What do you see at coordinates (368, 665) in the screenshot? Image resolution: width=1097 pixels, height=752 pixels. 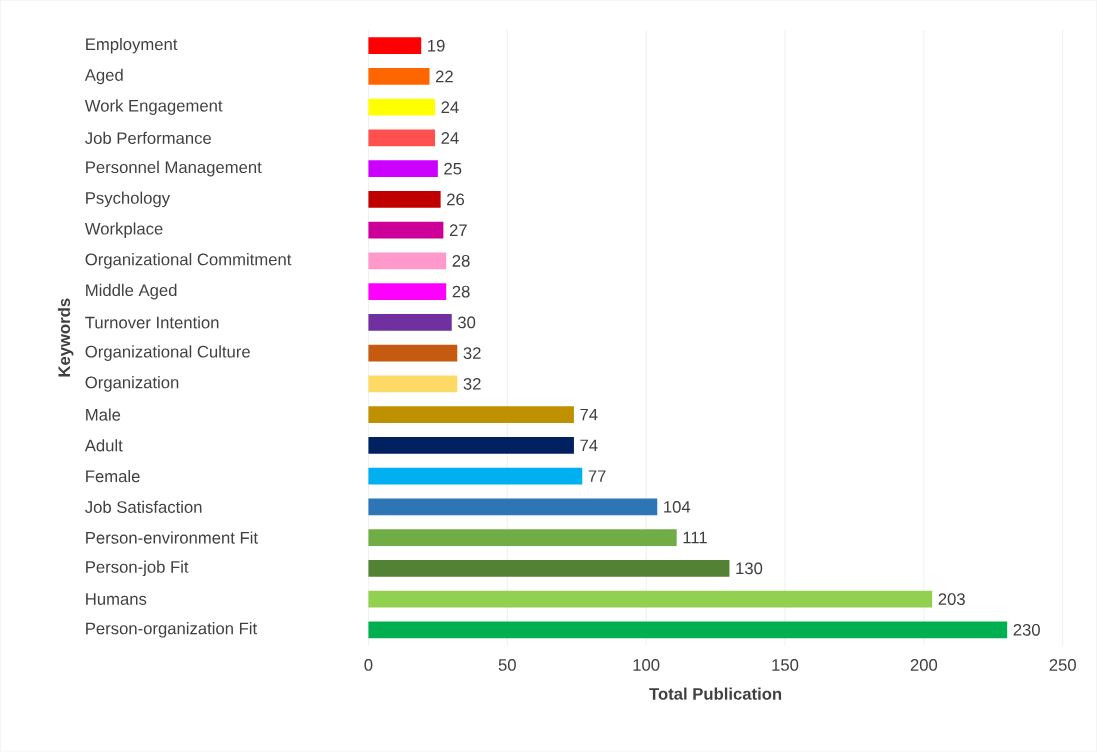 I see `x-tick-label: 0` at bounding box center [368, 665].